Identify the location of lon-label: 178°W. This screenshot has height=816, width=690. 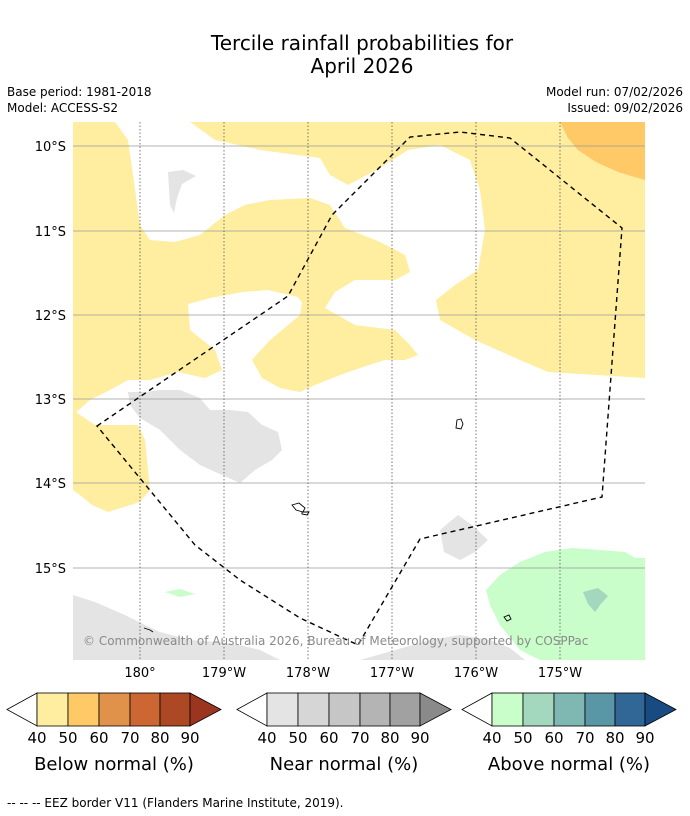
(308, 673).